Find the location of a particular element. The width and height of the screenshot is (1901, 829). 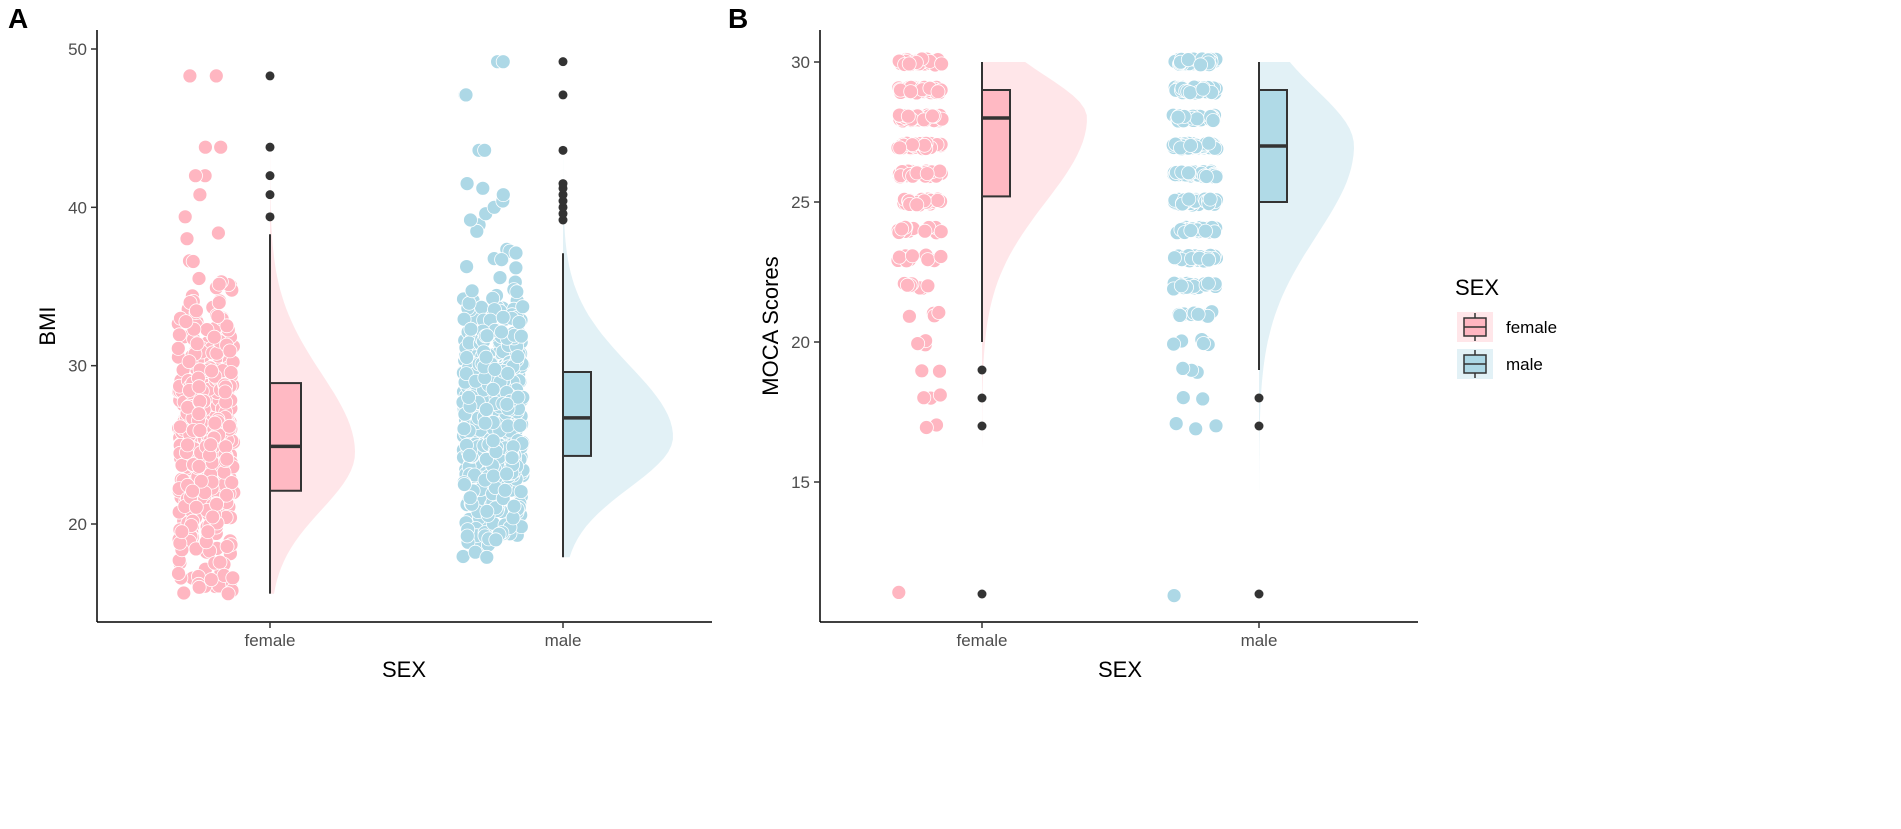

panel-b-x-axis-title: SEX is located at coordinates (1120, 669).